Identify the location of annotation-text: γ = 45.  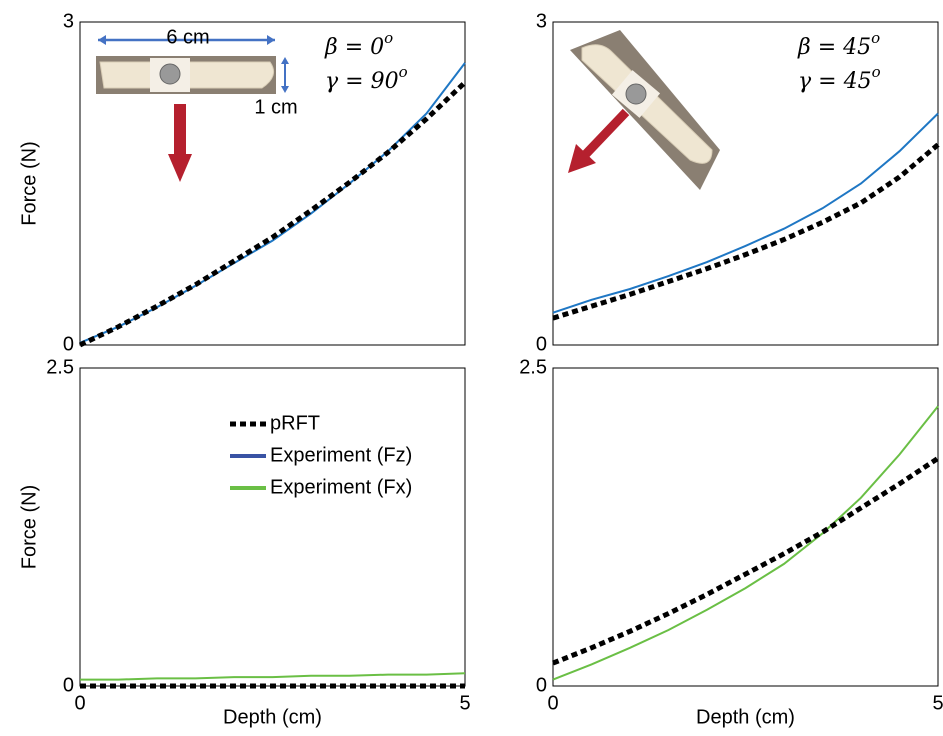
(835, 81).